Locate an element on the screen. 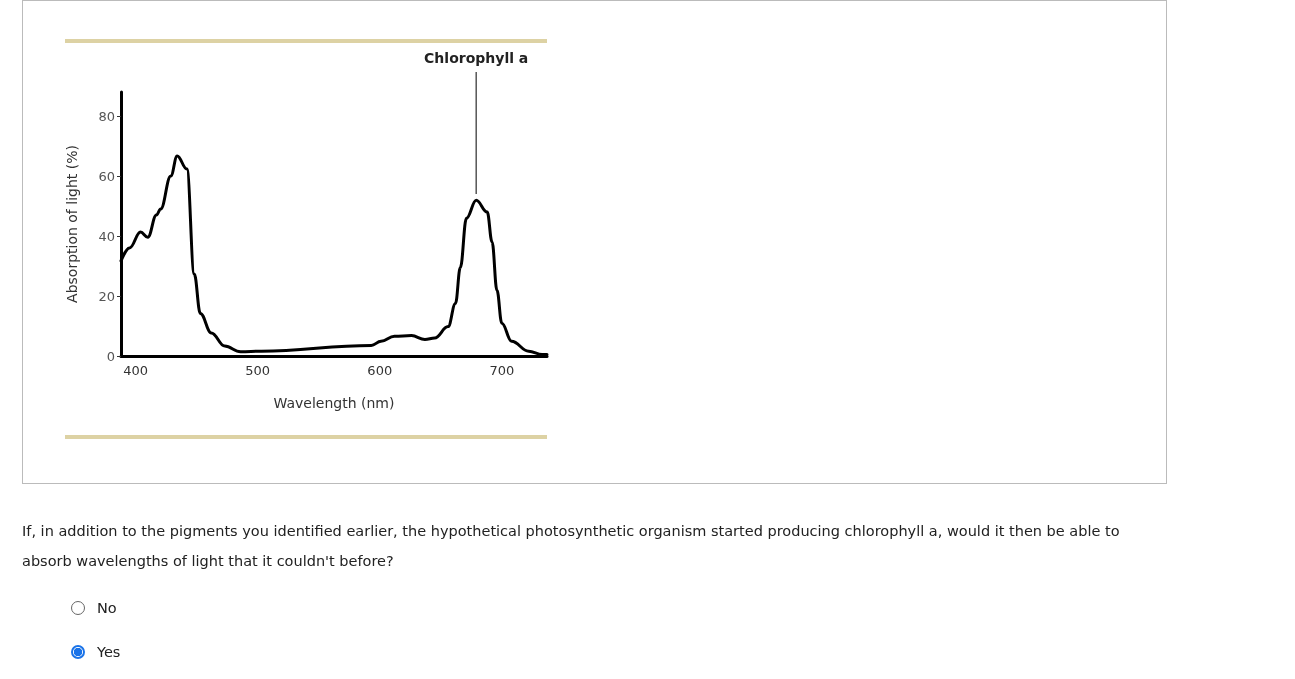 Image resolution: width=1295 pixels, height=679 pixels. x-tick-label: 500 is located at coordinates (258, 370).